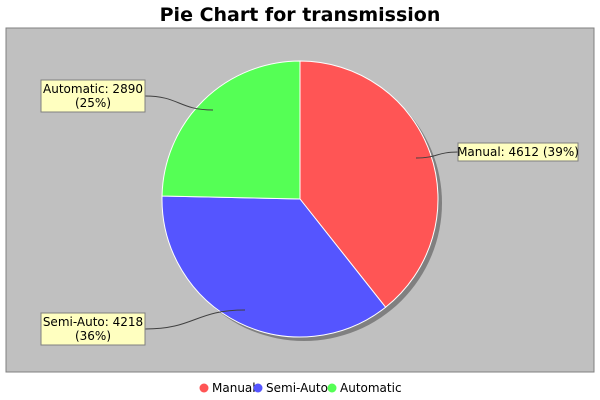 This screenshot has height=400, width=600. What do you see at coordinates (300, 15) in the screenshot?
I see `chart-title: Pie Chart for transmission` at bounding box center [300, 15].